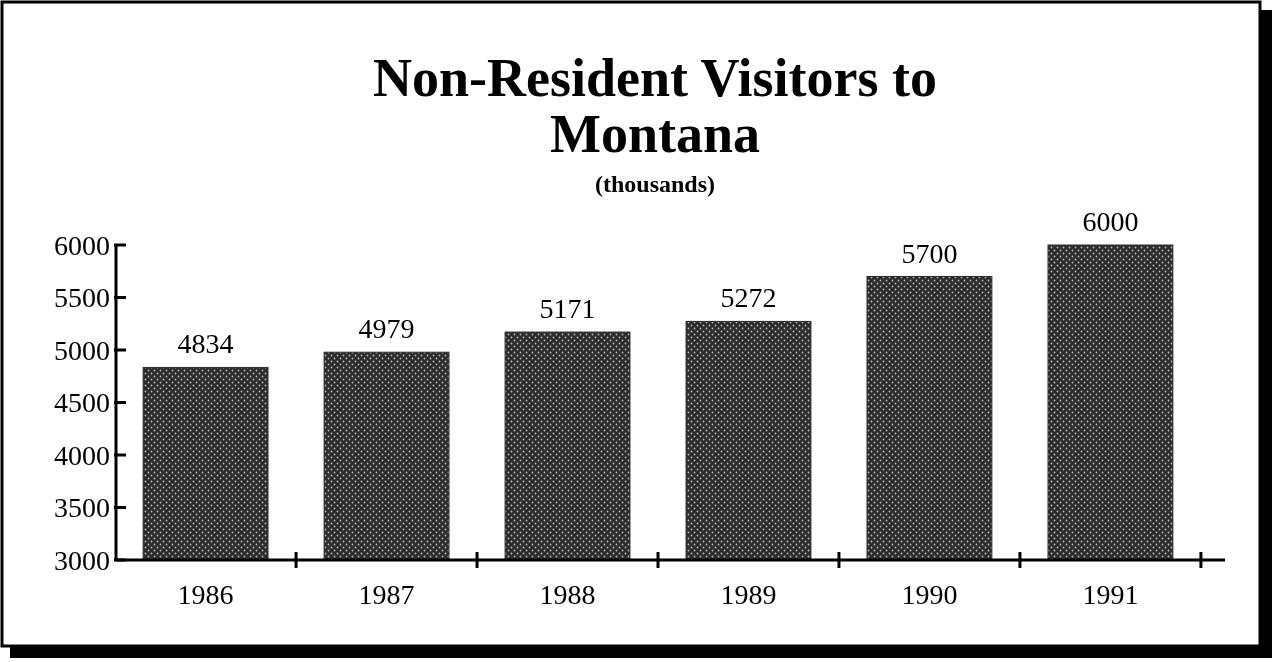 This screenshot has width=1276, height=662. Describe the element at coordinates (1110, 221) in the screenshot. I see `data-label: 6000` at that location.